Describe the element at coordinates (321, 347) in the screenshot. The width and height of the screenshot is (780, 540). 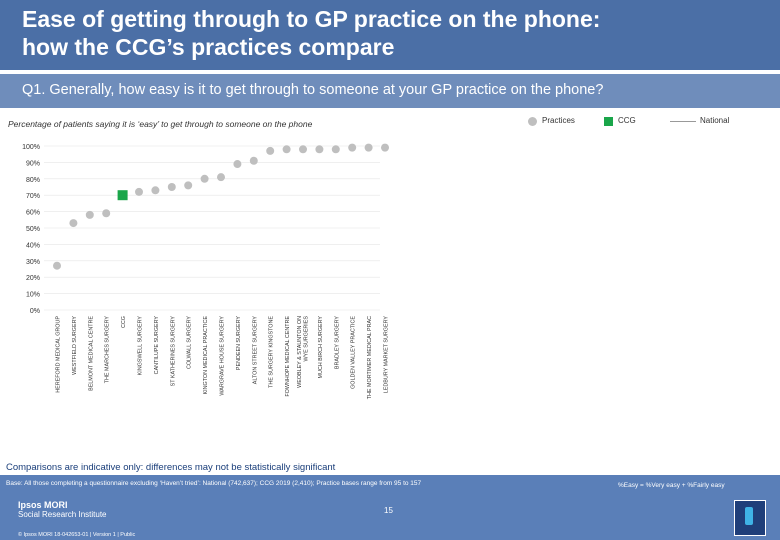
I see `x-tick-label: MUCH BIRCH SURGERY` at that location.